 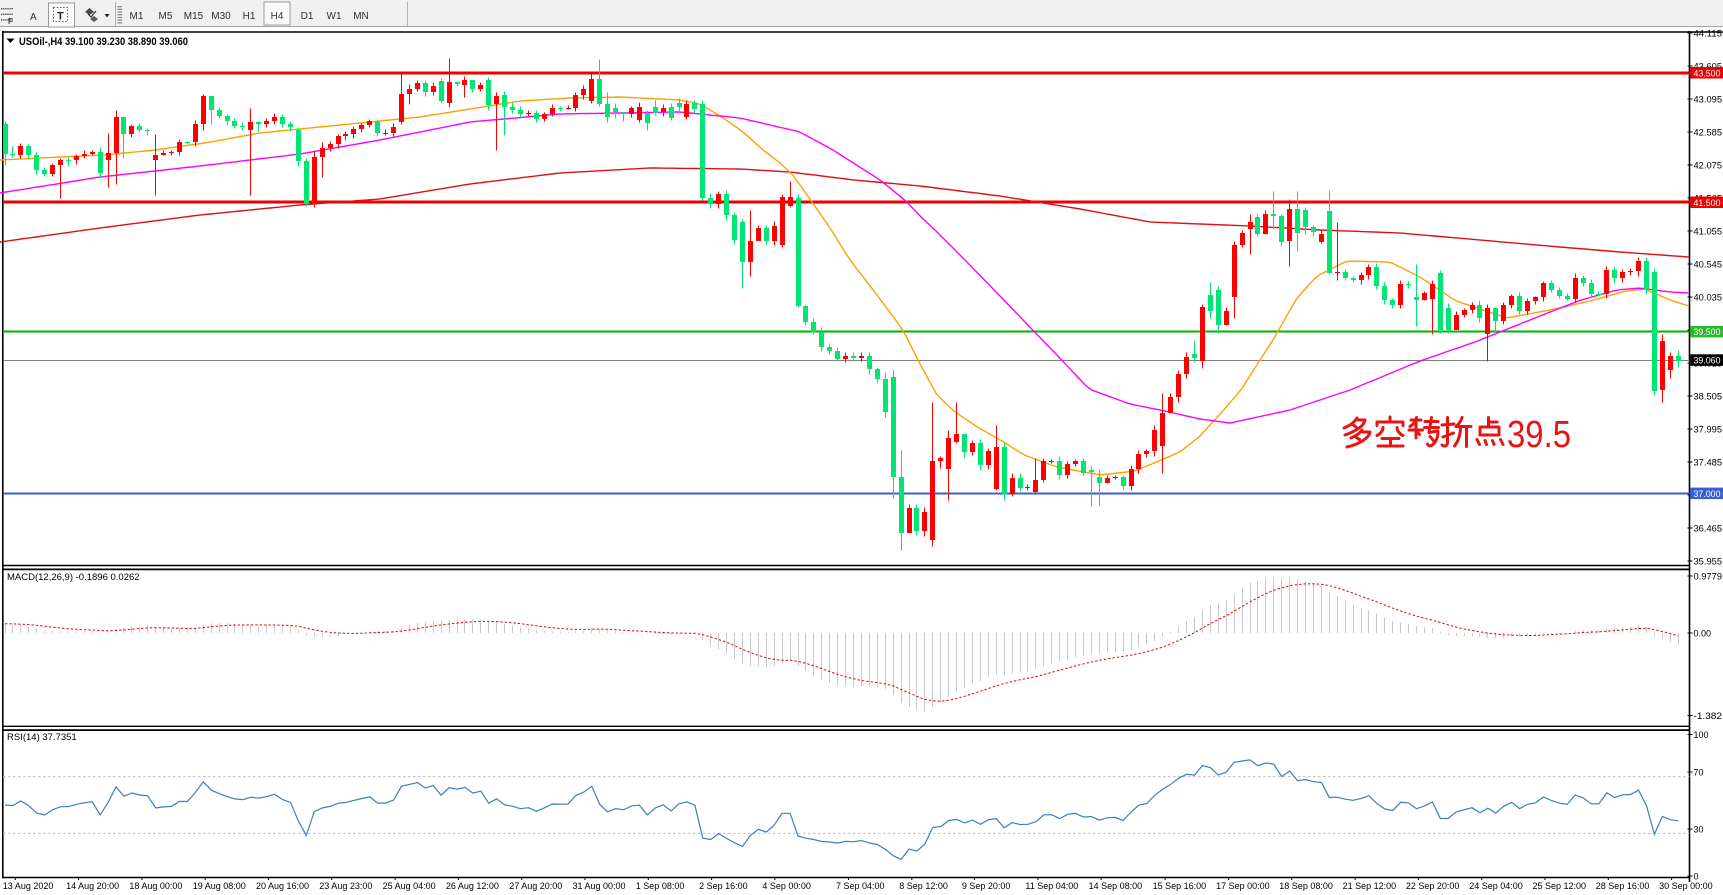 What do you see at coordinates (1539, 435) in the screenshot?
I see `svg-text: 39.5` at bounding box center [1539, 435].